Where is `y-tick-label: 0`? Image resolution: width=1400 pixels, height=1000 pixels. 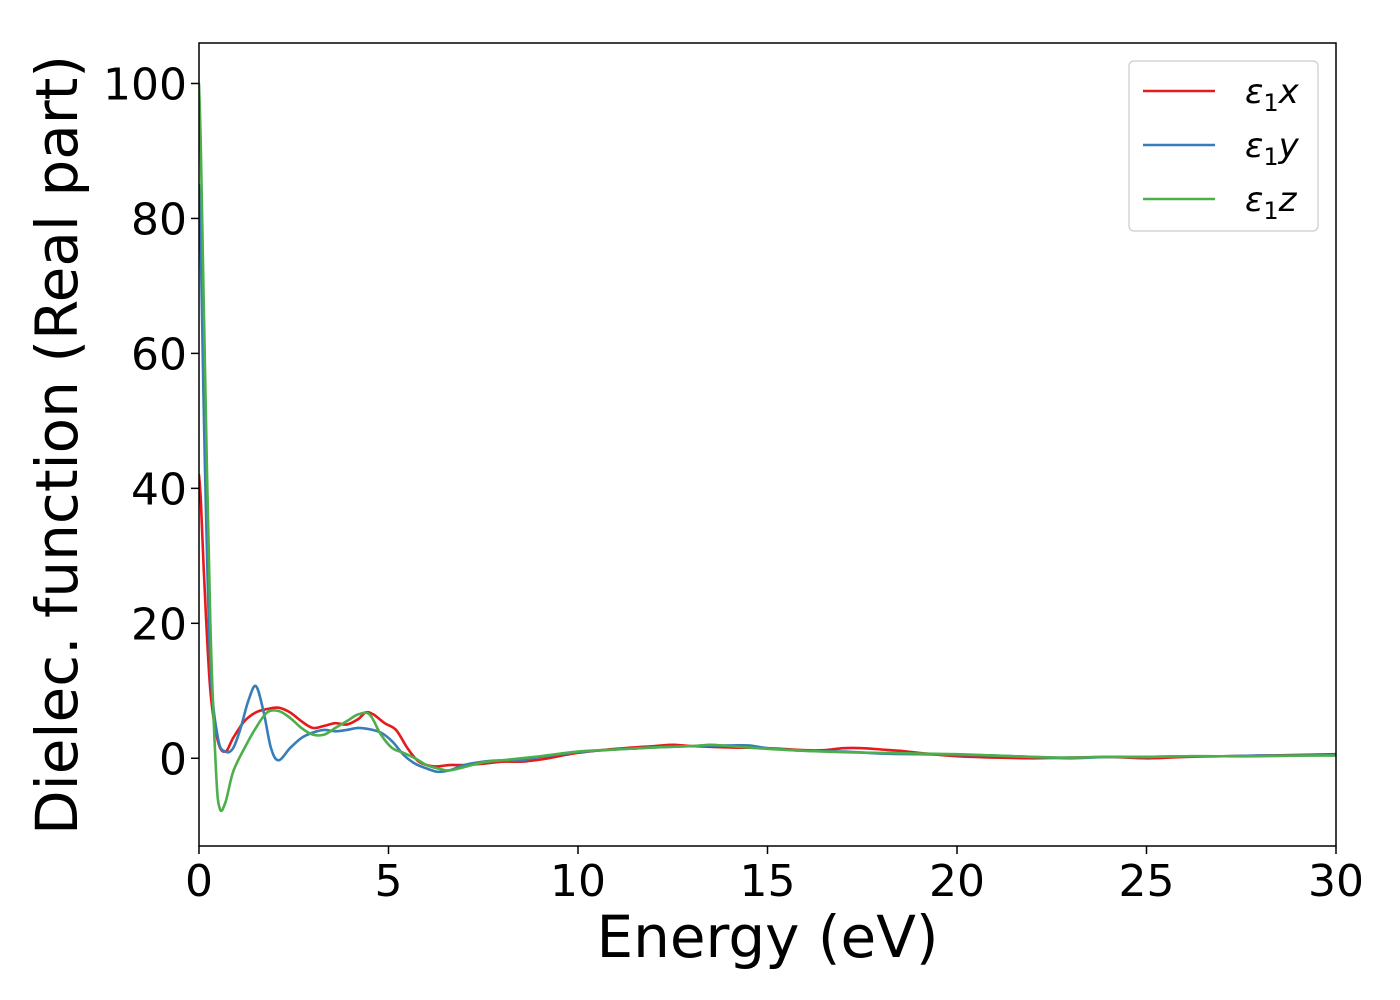
y-tick-label: 0 is located at coordinates (173, 759).